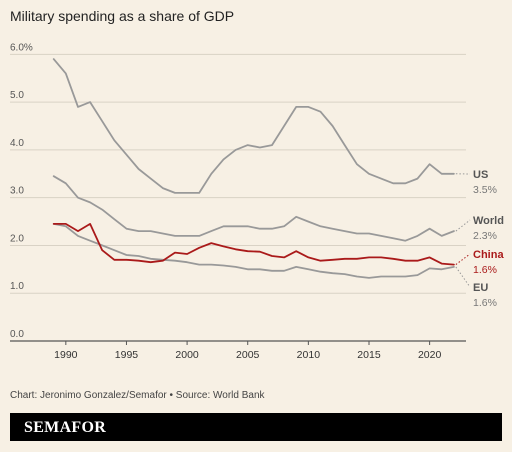 This screenshot has height=452, width=512. I want to click on series-value-label: 3.5%, so click(485, 190).